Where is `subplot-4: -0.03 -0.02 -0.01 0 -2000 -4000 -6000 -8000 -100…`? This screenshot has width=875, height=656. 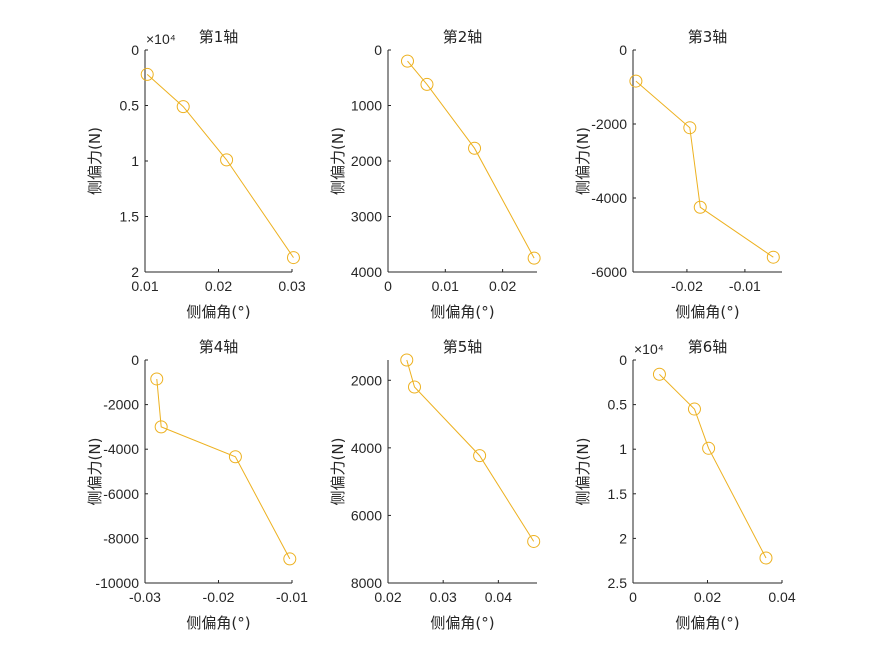
subplot-4: -0.03 -0.02 -0.01 0 -2000 -4000 -6000 -8000 -100… is located at coordinates (197, 485).